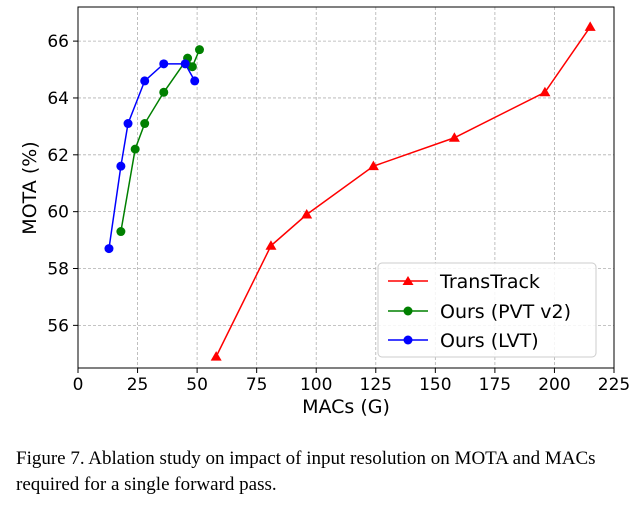 This screenshot has width=638, height=514. What do you see at coordinates (58, 42) in the screenshot?
I see `y-tick-label: 66` at bounding box center [58, 42].